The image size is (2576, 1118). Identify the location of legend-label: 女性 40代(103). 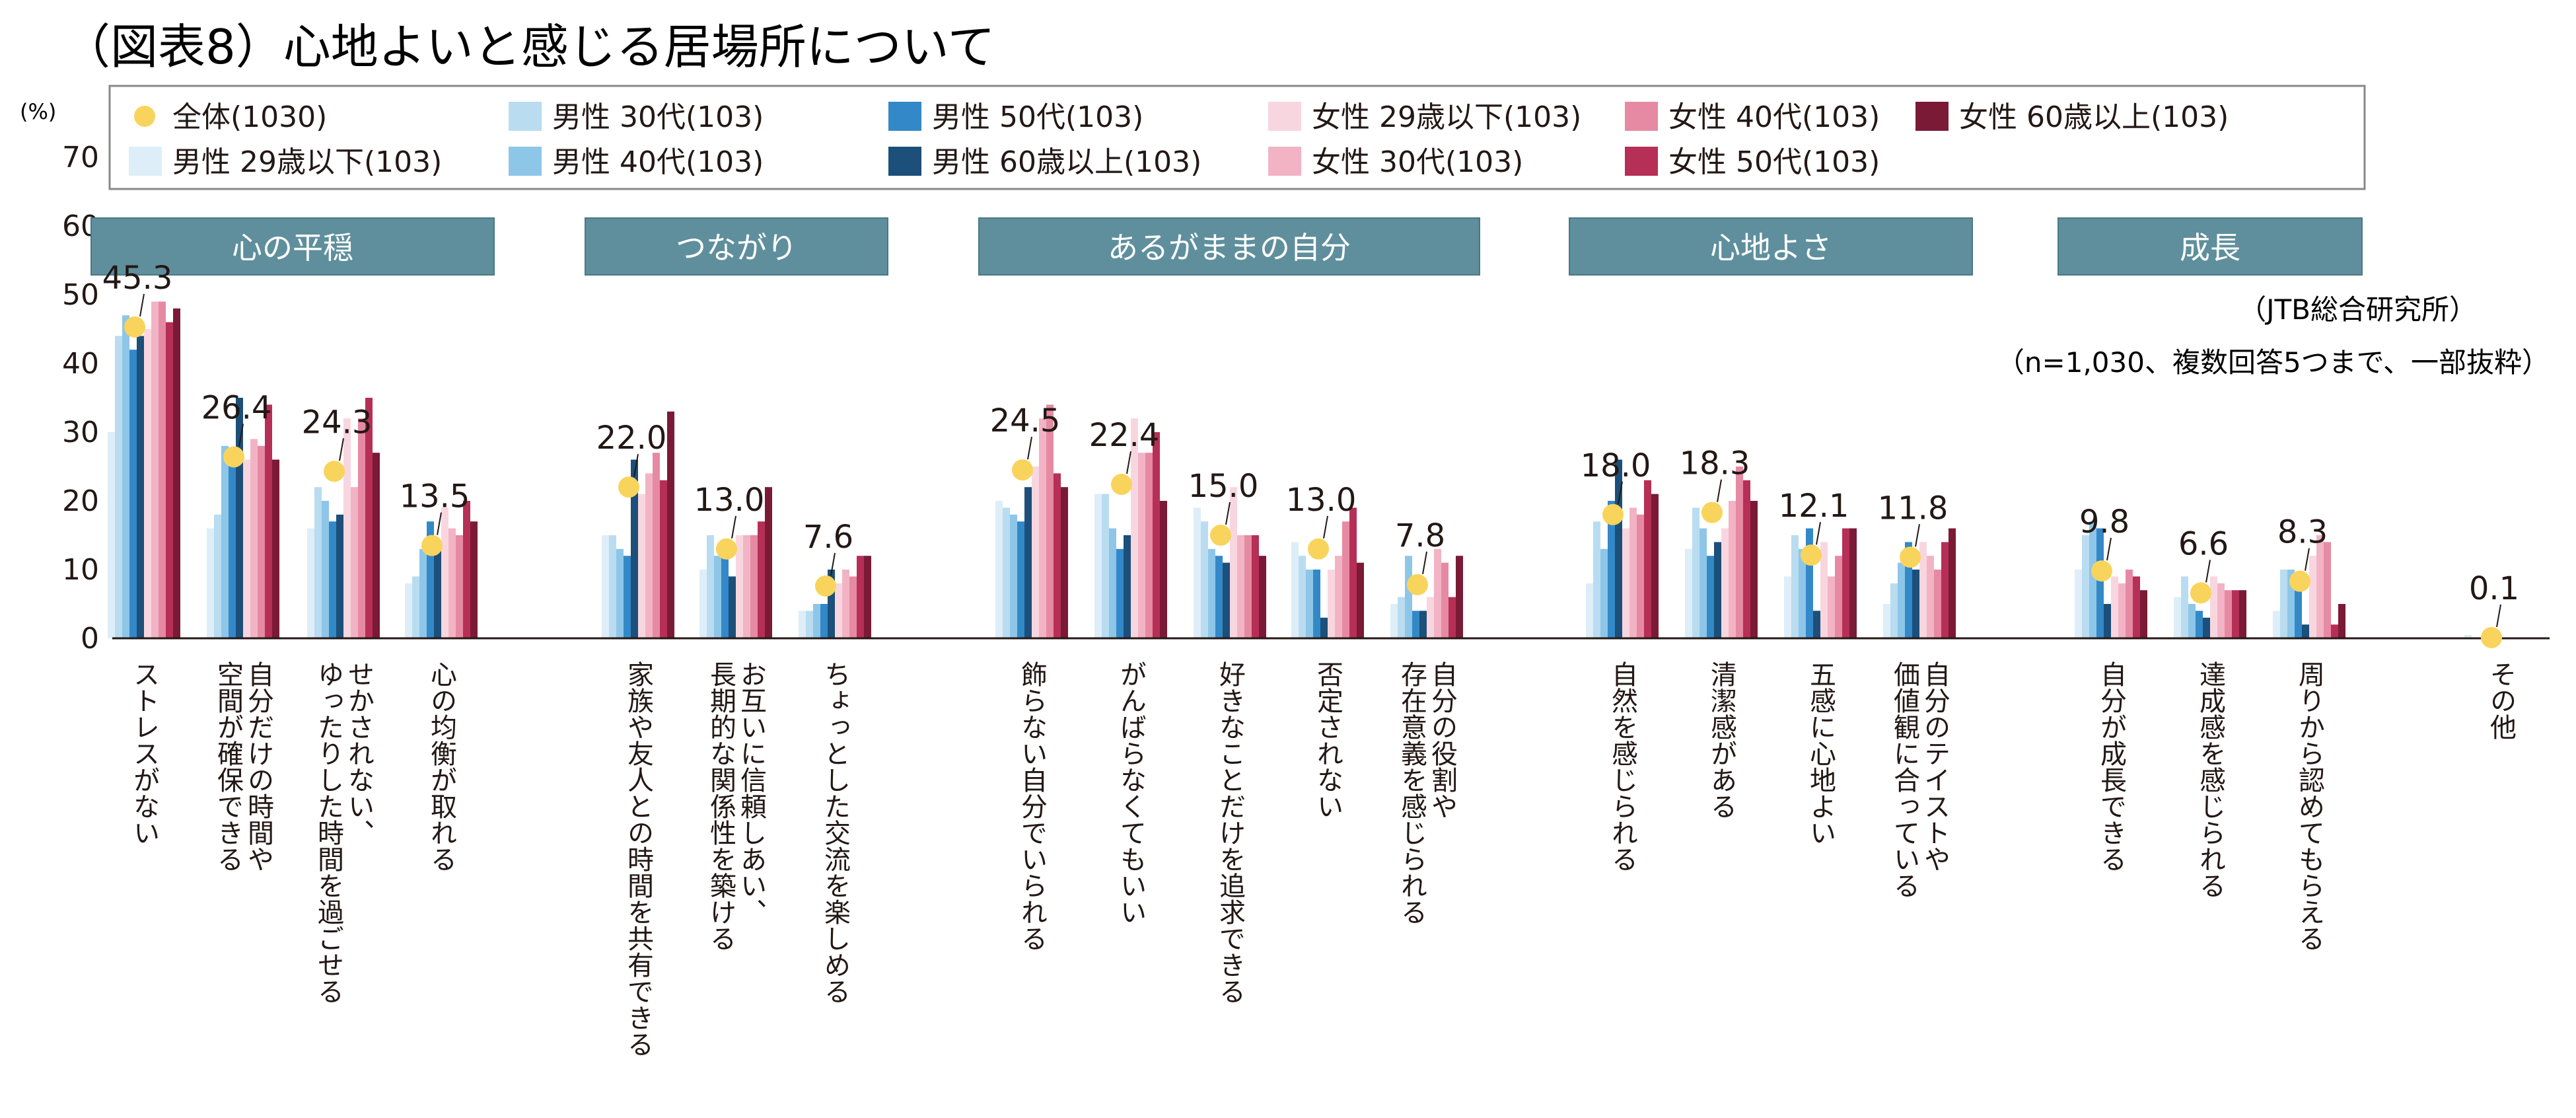
(1774, 117).